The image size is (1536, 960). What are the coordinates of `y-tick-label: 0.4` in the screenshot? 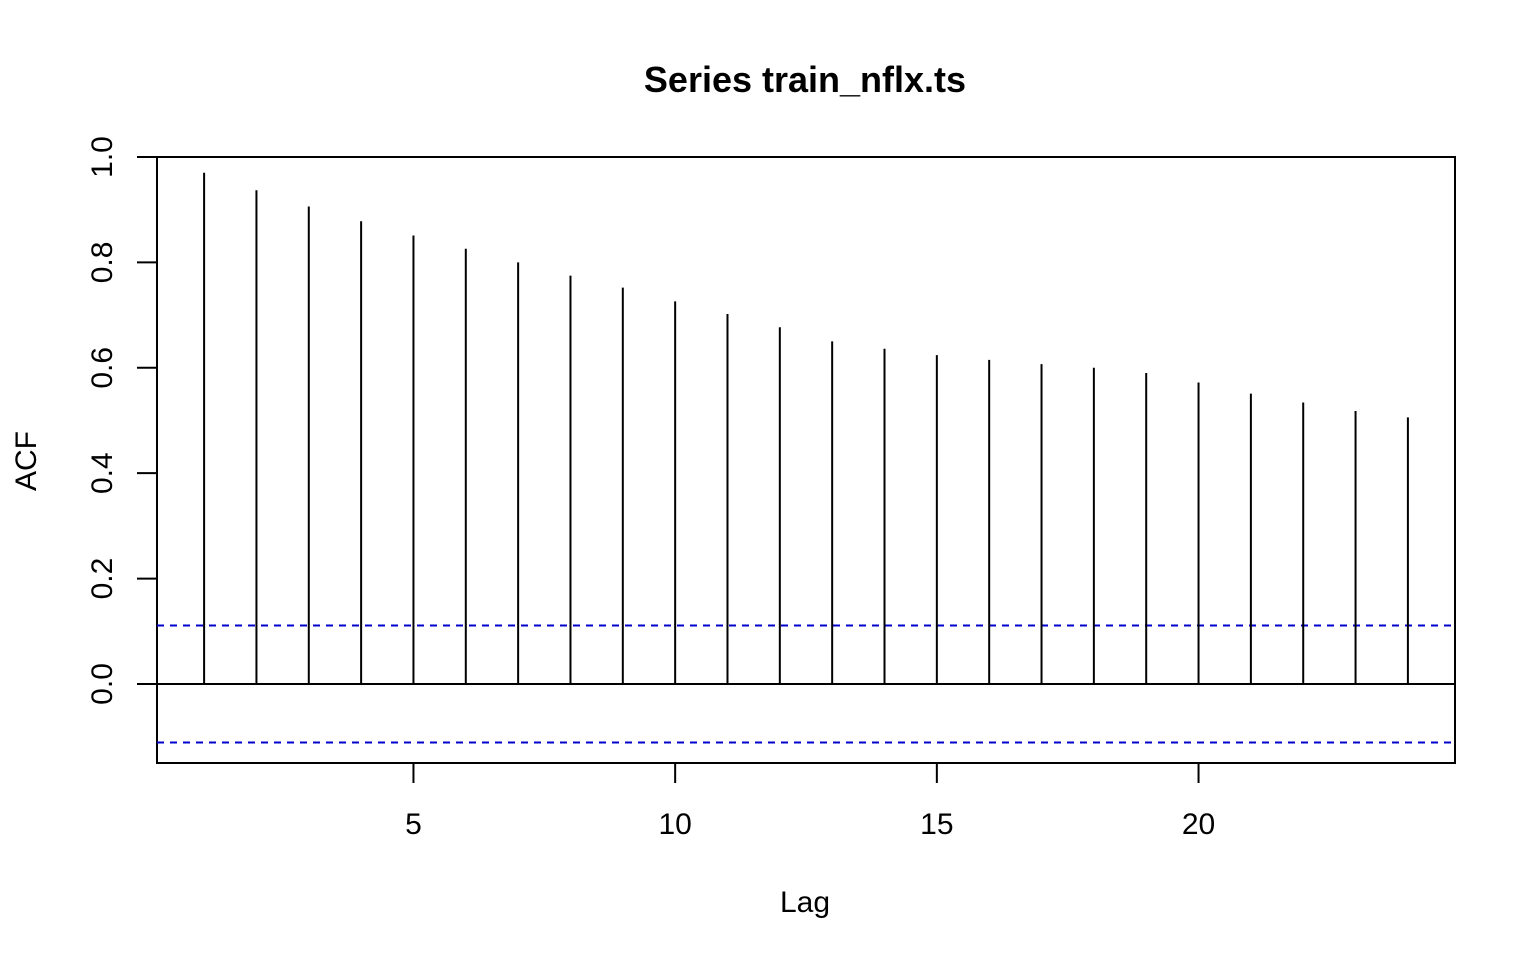 It's located at (102, 473).